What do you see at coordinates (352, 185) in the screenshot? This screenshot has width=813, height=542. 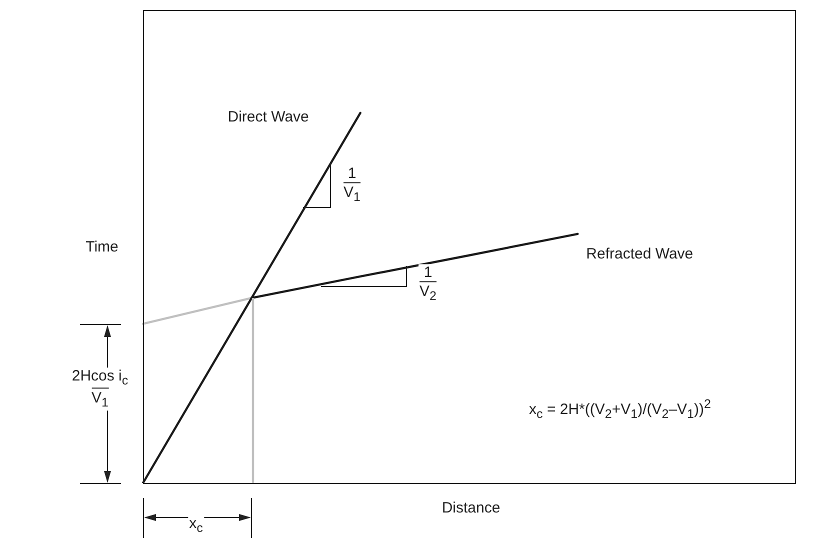 I see `annotation: 1 V$_{1}$` at bounding box center [352, 185].